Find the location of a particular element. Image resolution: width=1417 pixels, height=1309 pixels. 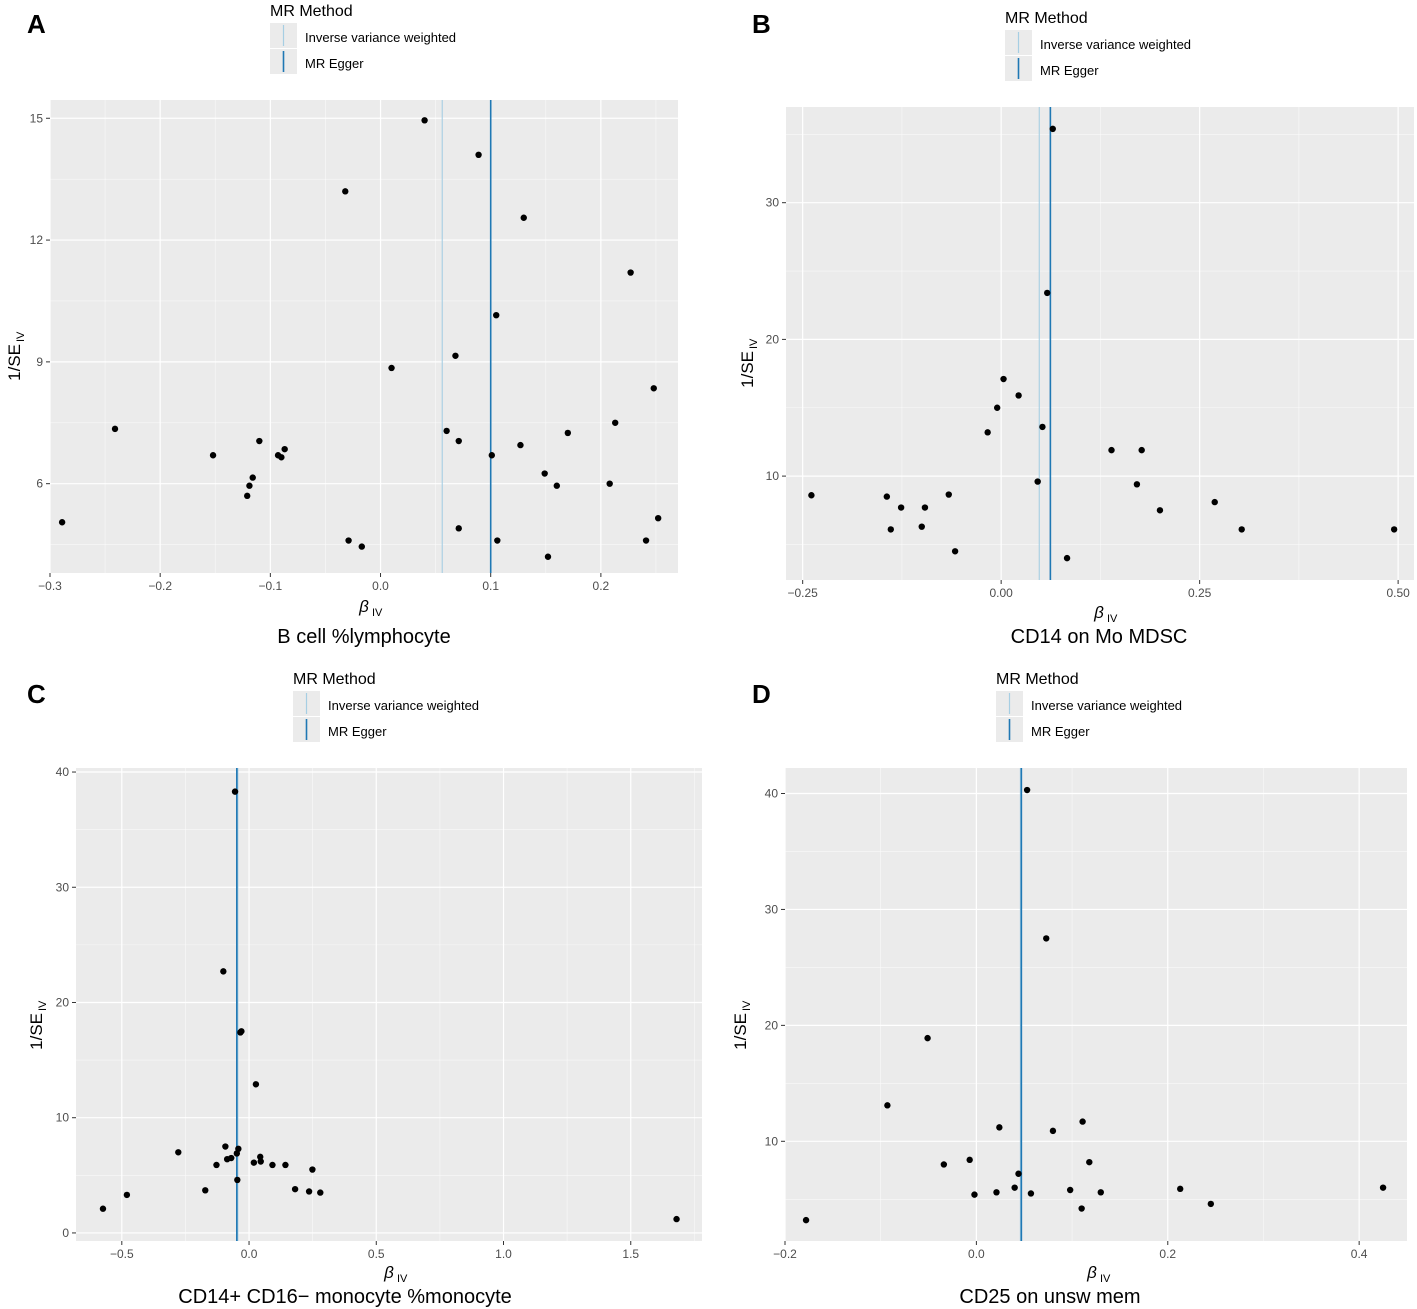

y-tick-label: 40 is located at coordinates (772, 794).